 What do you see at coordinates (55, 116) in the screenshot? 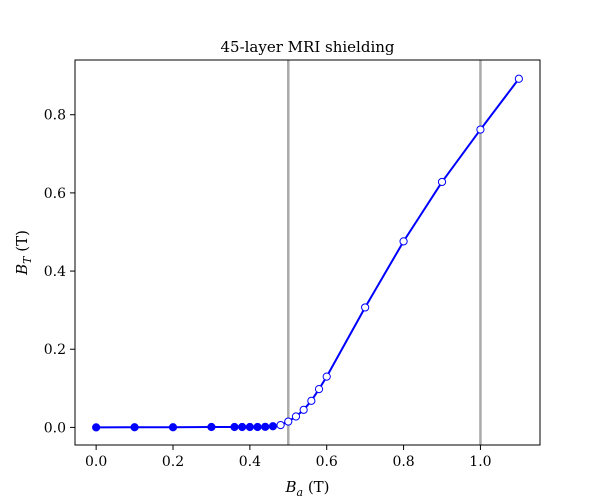
I see `y-tick-label: 0.8` at bounding box center [55, 116].